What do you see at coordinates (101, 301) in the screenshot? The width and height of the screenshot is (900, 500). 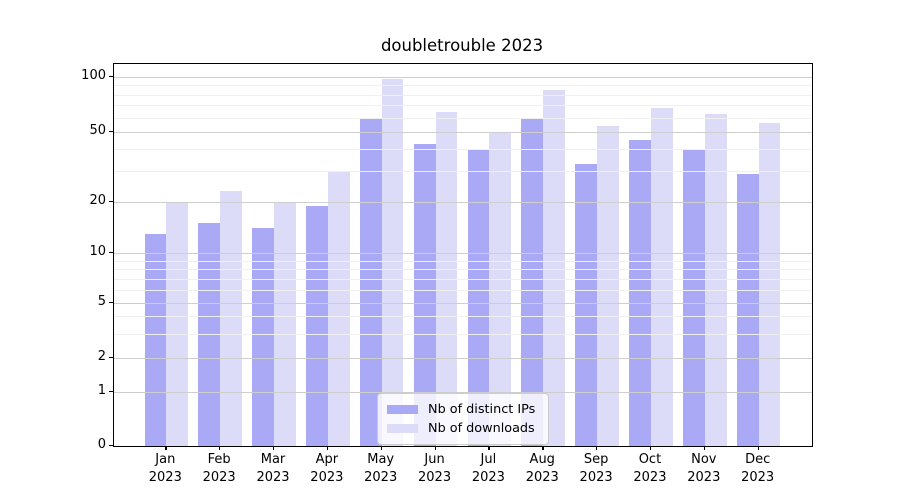 I see `y-tick-label-5: 5` at bounding box center [101, 301].